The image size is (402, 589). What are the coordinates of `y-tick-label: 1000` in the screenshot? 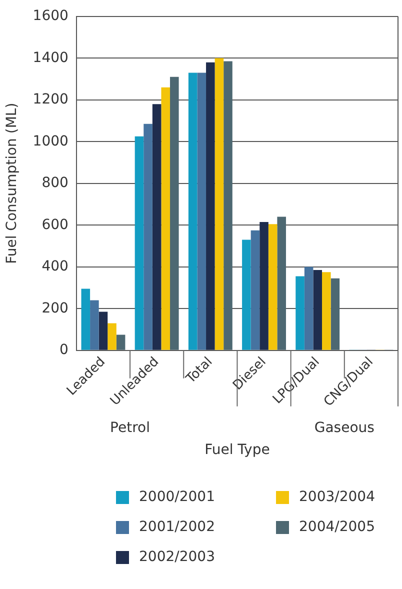 It's located at (50, 141).